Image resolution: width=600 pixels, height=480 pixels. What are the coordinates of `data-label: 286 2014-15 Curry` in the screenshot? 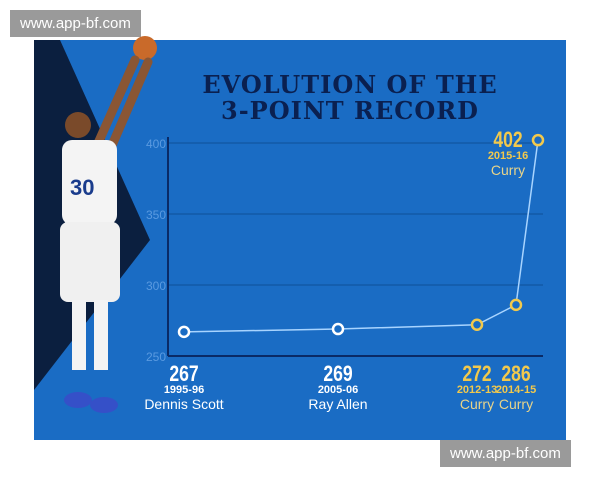 It's located at (516, 386).